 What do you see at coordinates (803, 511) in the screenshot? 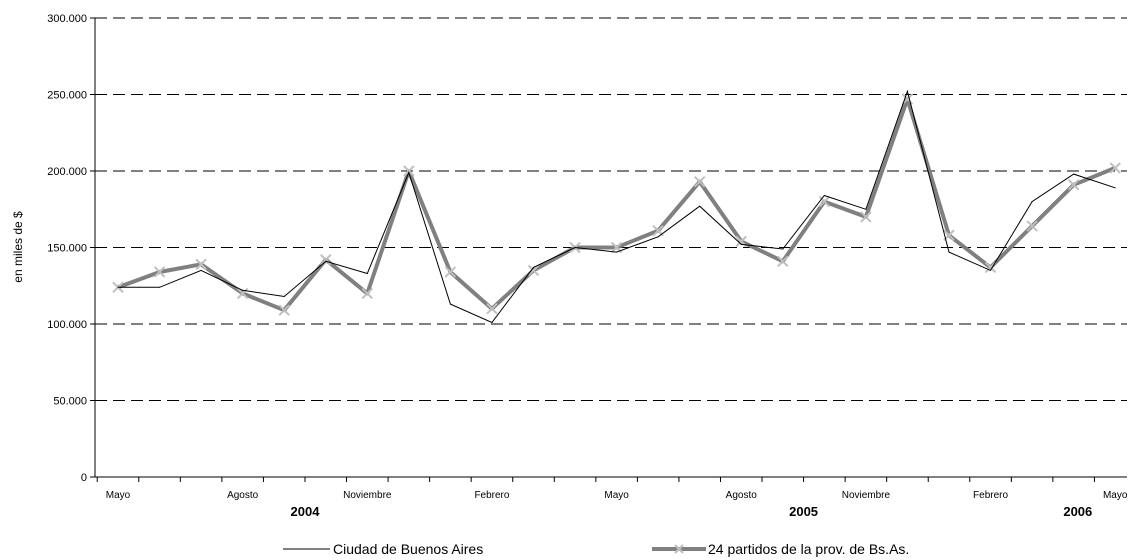
I see `year-label: 2005` at bounding box center [803, 511].